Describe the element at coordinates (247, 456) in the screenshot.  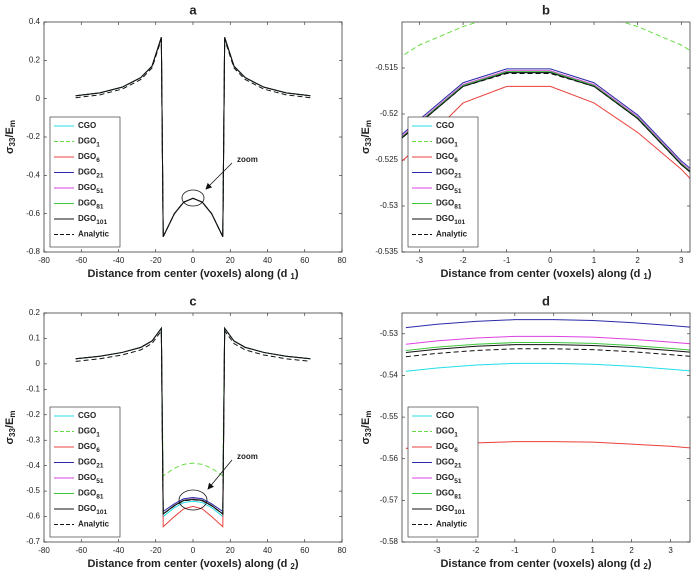
I see `annotation: zoom` at that location.